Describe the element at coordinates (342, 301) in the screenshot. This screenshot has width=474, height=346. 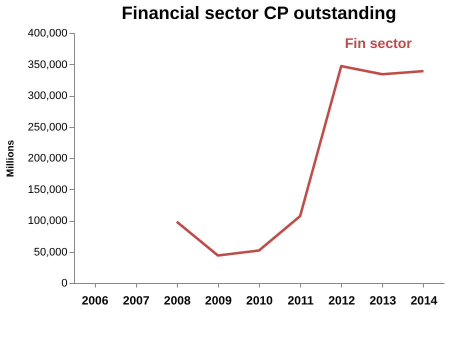
I see `x-tick-label: 2012` at that location.